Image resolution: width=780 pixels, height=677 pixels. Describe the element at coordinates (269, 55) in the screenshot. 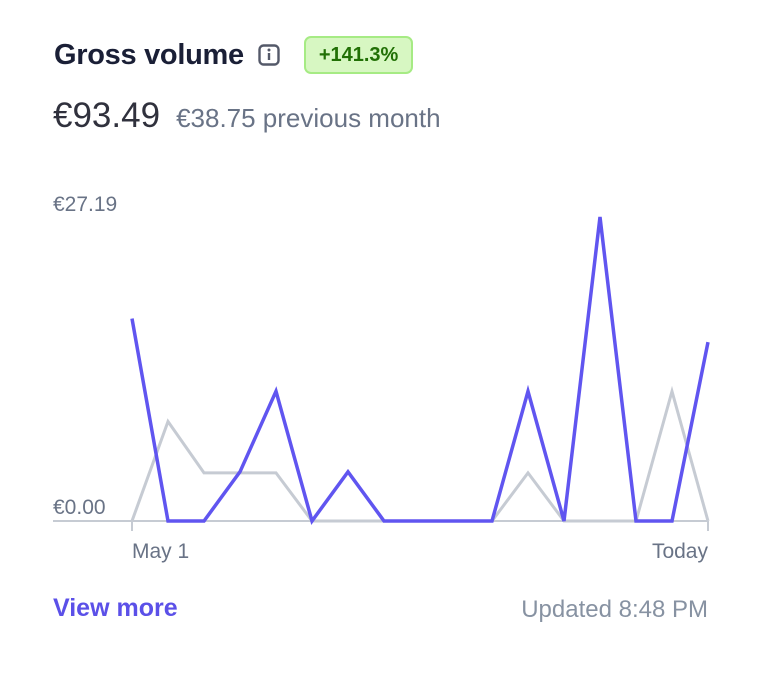

I see `info-icon` at that location.